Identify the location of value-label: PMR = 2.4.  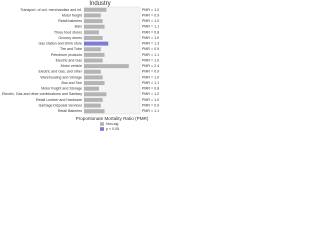
(150, 66).